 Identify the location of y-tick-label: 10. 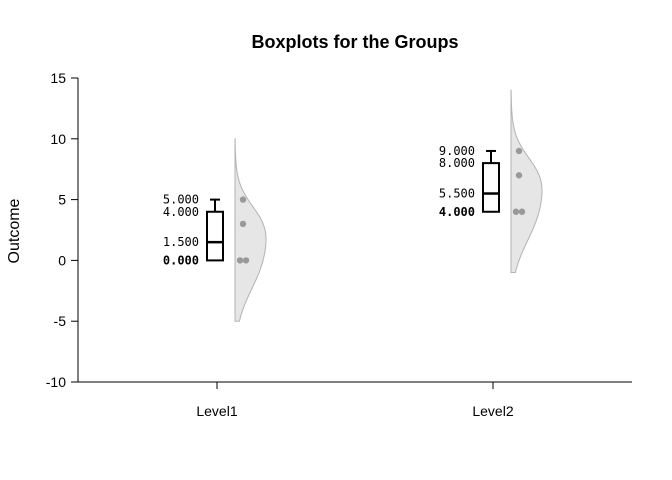
(58, 139).